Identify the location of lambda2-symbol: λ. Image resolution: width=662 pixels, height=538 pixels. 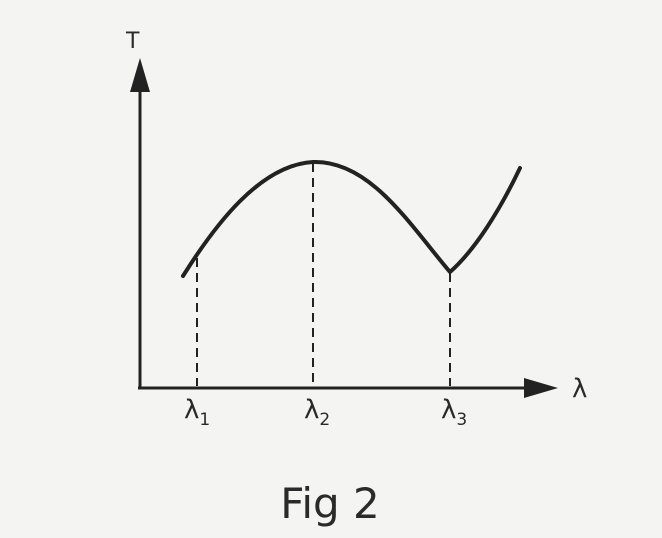
(311, 410).